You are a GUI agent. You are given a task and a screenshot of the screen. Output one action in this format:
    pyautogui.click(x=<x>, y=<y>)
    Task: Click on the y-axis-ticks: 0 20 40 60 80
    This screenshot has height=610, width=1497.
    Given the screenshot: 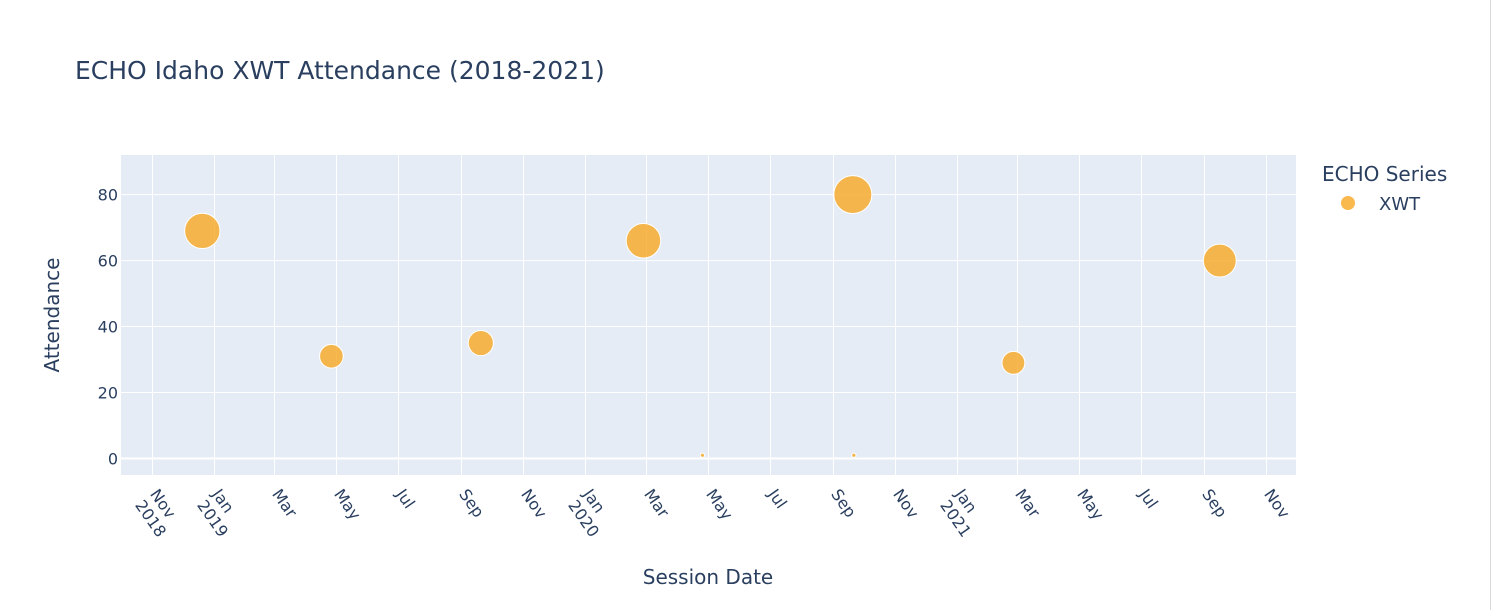 What is the action you would take?
    pyautogui.click(x=108, y=327)
    